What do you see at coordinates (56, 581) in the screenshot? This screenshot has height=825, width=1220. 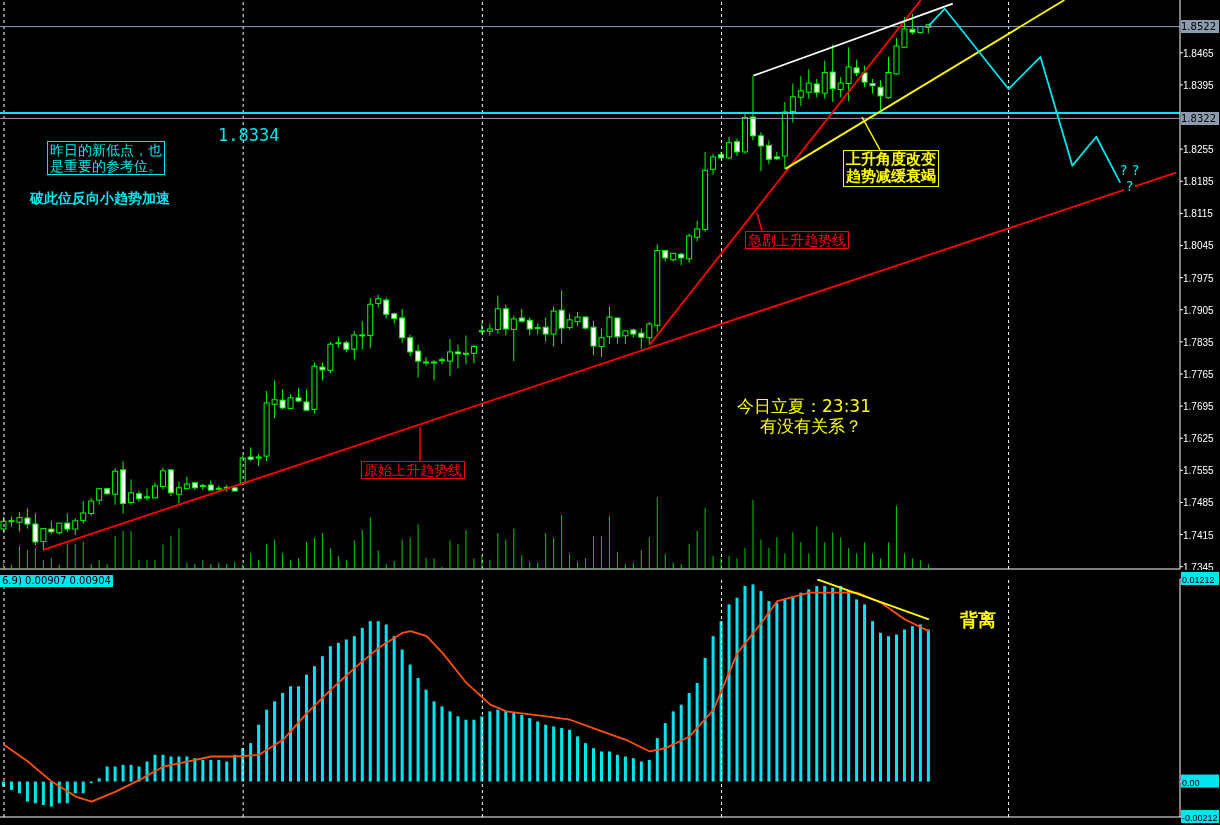 I see `annotation: 6.9) 0.00907 0.00904` at bounding box center [56, 581].